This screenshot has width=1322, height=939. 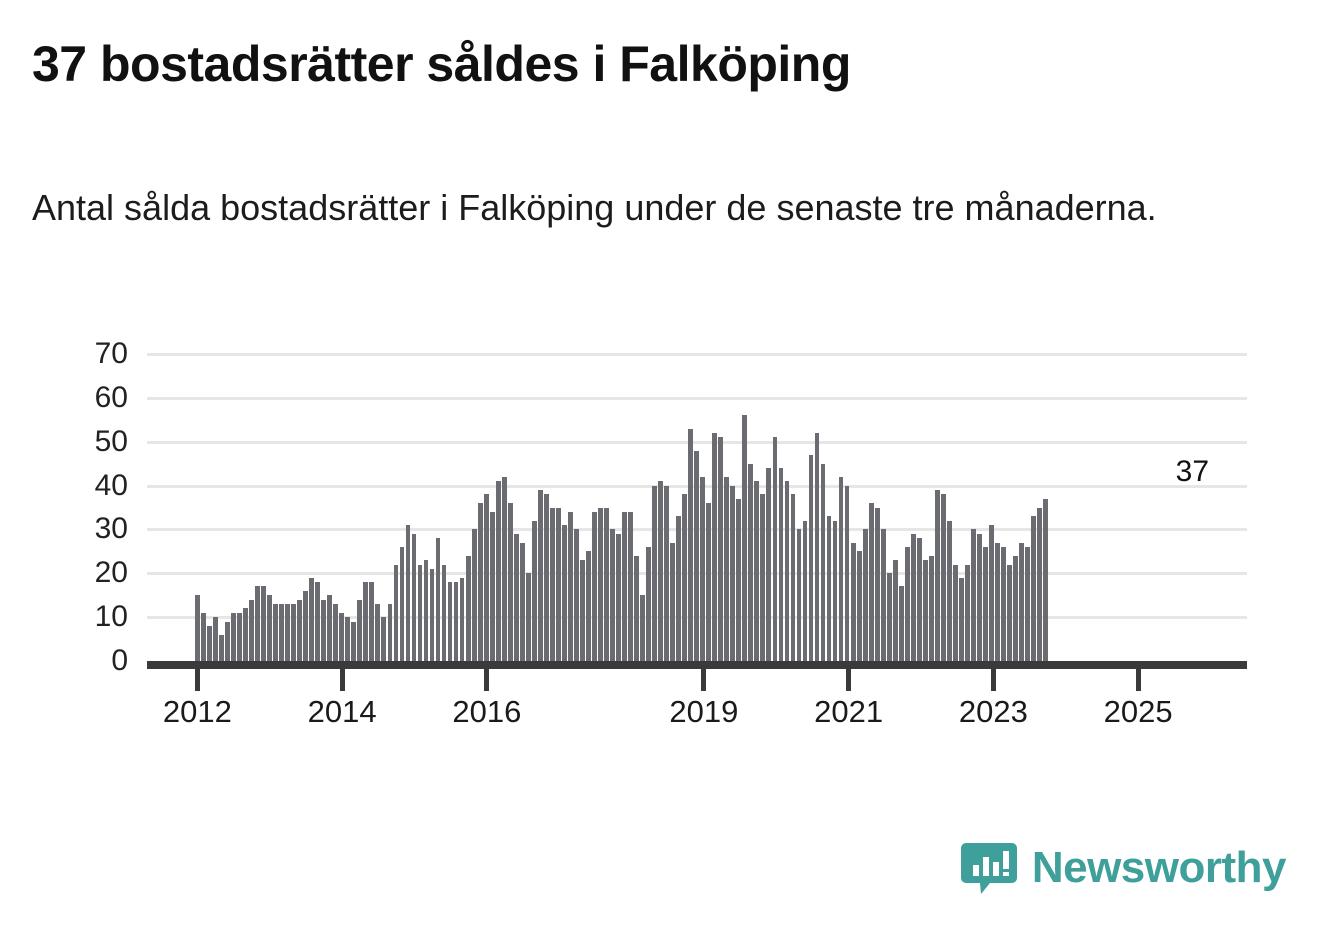 What do you see at coordinates (342, 711) in the screenshot?
I see `x-axis-tick-label: 2014` at bounding box center [342, 711].